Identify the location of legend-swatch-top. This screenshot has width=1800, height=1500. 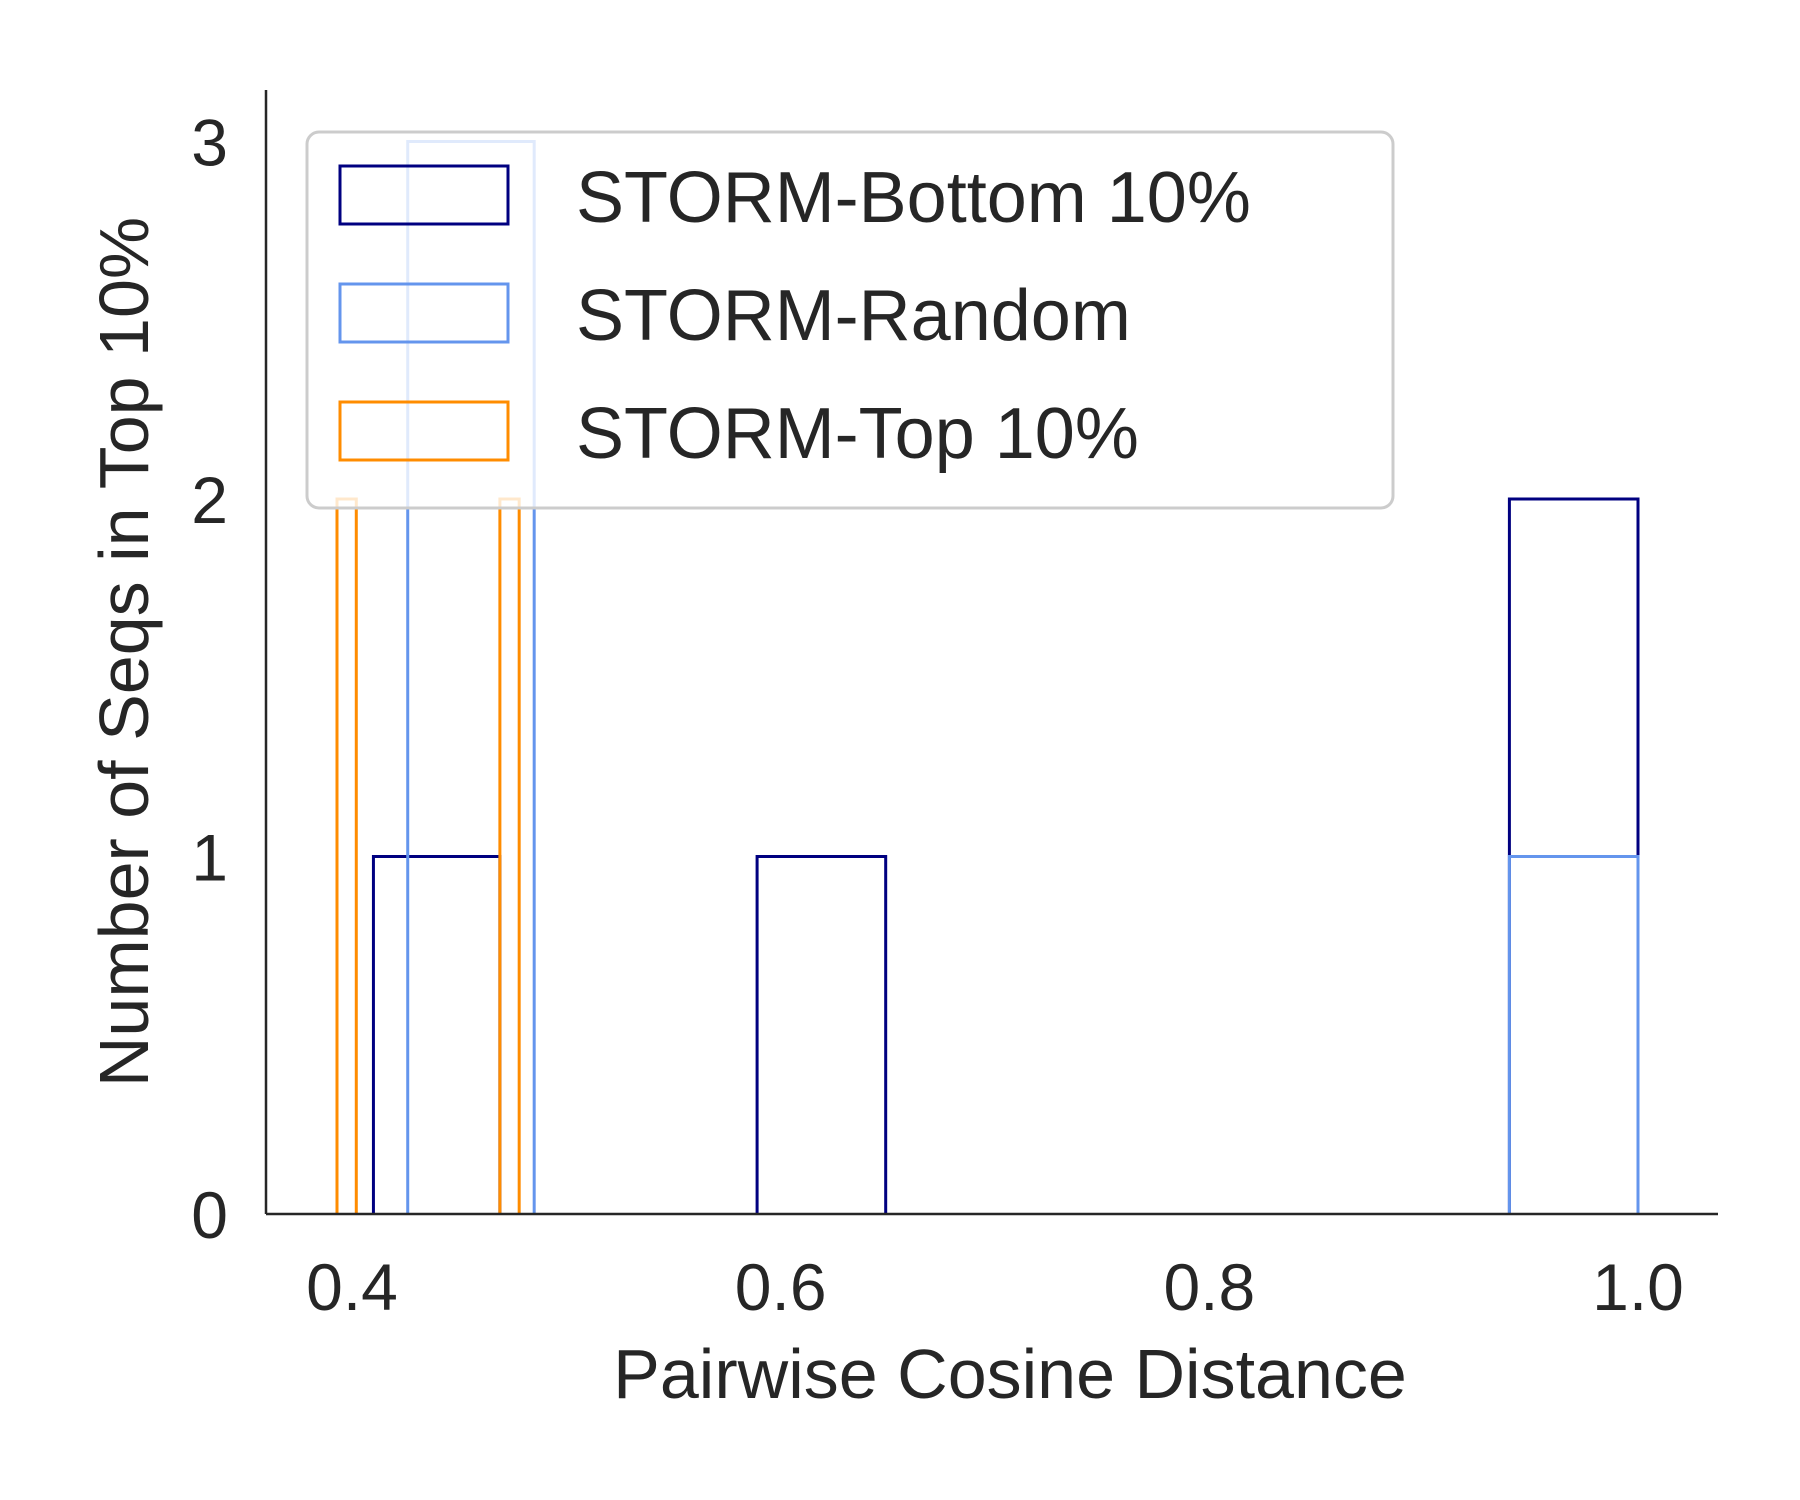
(424, 431).